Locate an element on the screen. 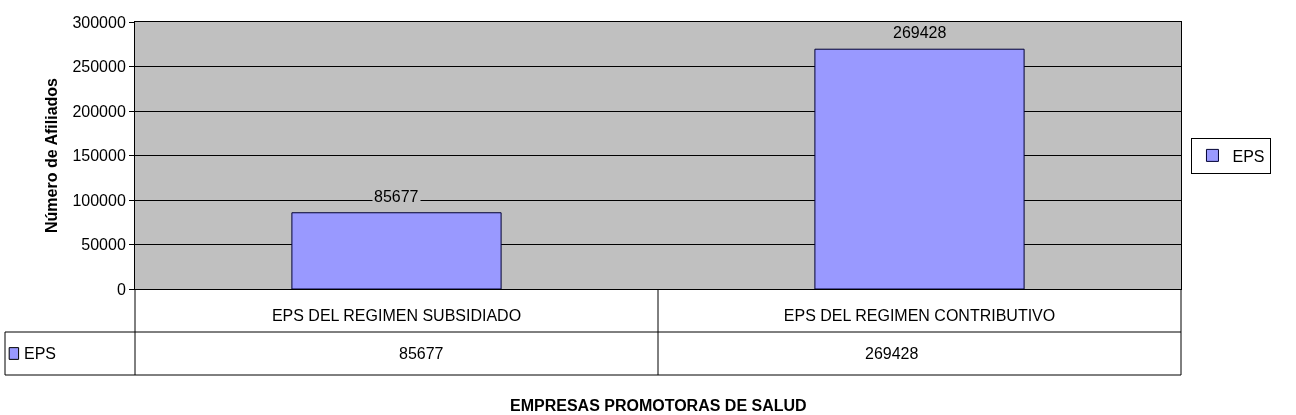 The width and height of the screenshot is (1296, 415). y-axis-title: Número de Afiliados is located at coordinates (52, 155).